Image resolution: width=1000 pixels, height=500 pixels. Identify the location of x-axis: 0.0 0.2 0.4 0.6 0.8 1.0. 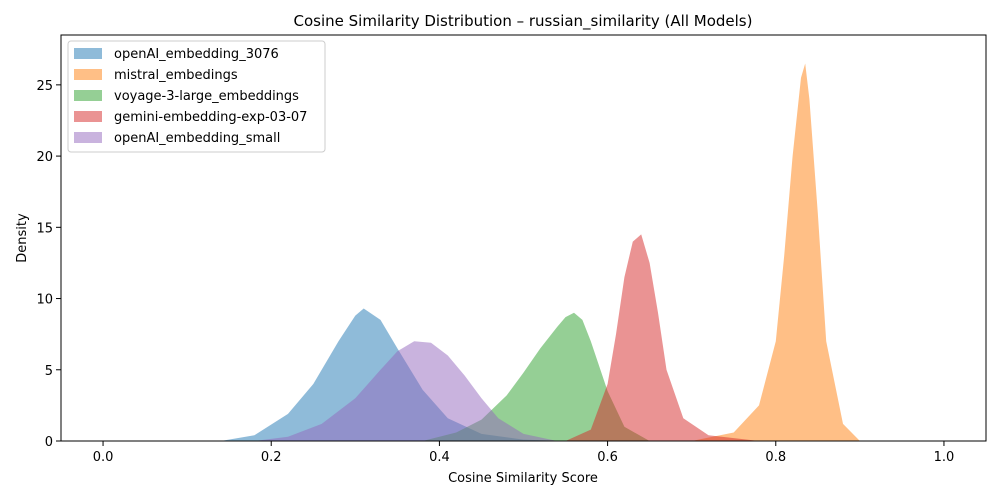
(524, 453).